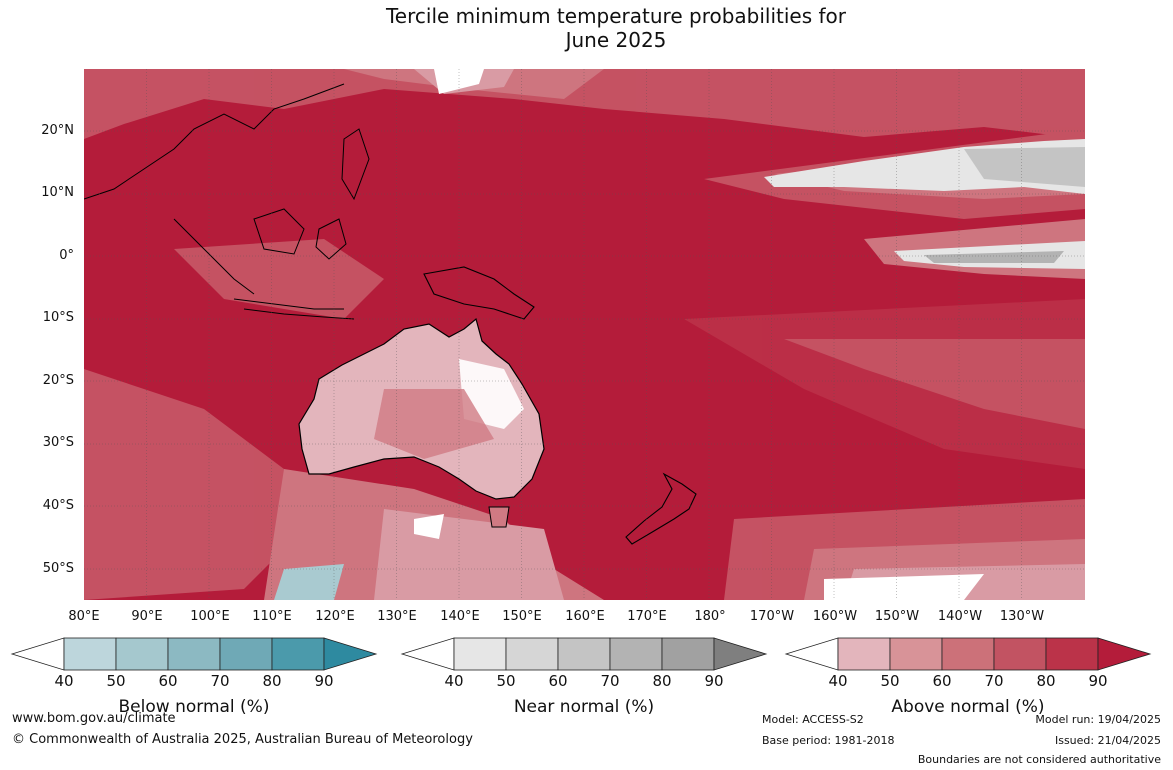  I want to click on lat-label-10n: 10°N, so click(57, 192).